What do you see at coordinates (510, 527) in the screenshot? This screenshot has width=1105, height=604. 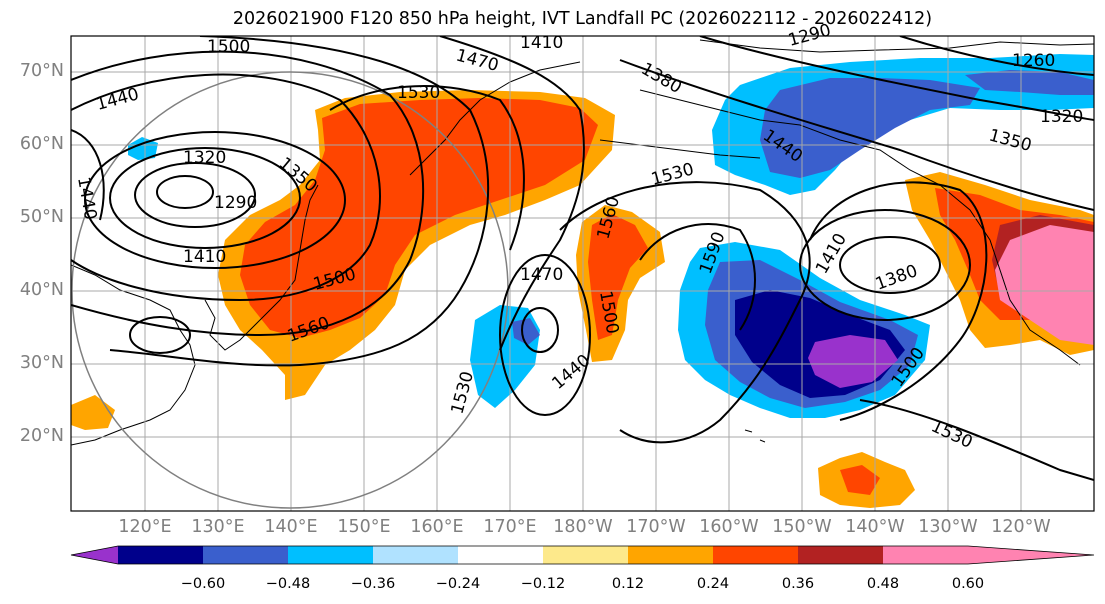 I see `lon-label-170e: 170°E` at bounding box center [510, 527].